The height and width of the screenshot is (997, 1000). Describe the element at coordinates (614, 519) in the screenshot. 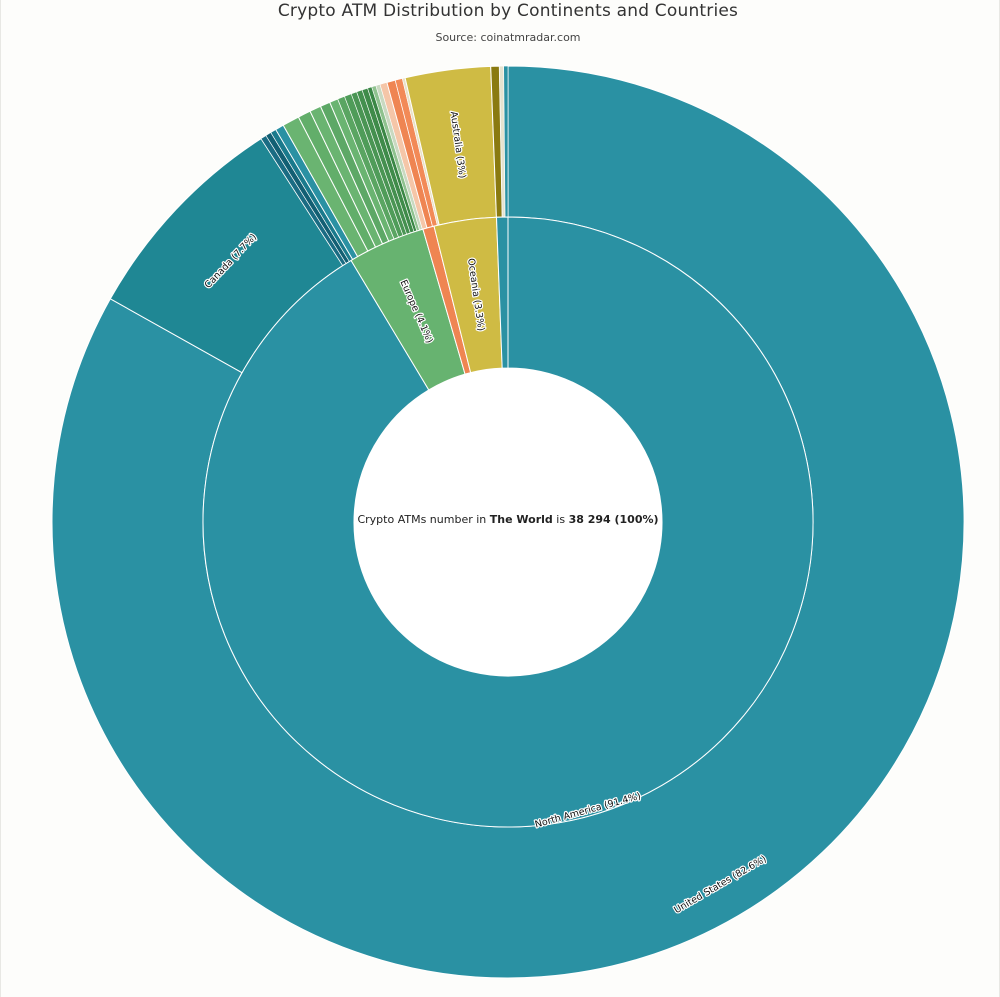

I see `center-value: 38 294 (100%)` at that location.